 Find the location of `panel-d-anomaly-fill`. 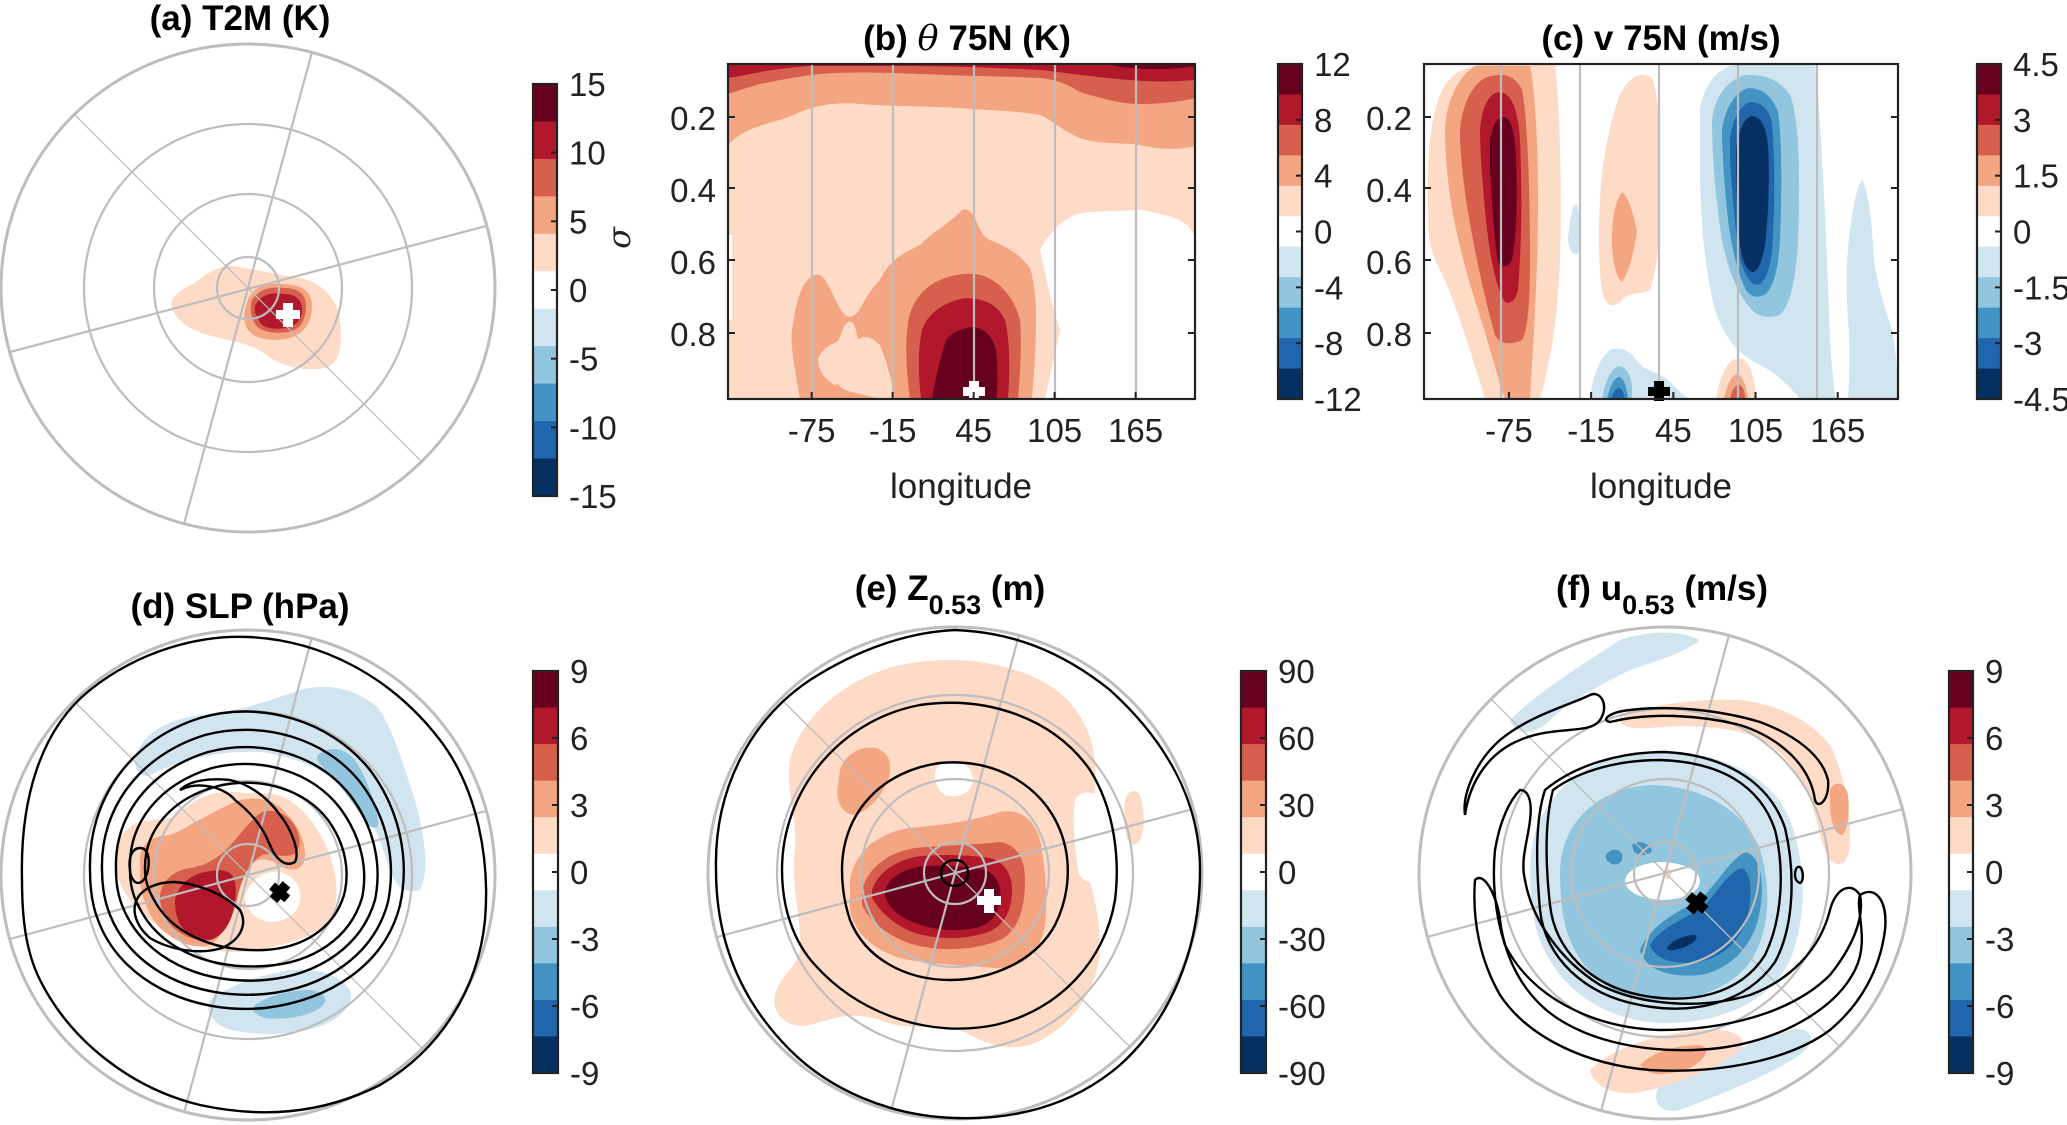

panel-d-anomaly-fill is located at coordinates (270, 860).